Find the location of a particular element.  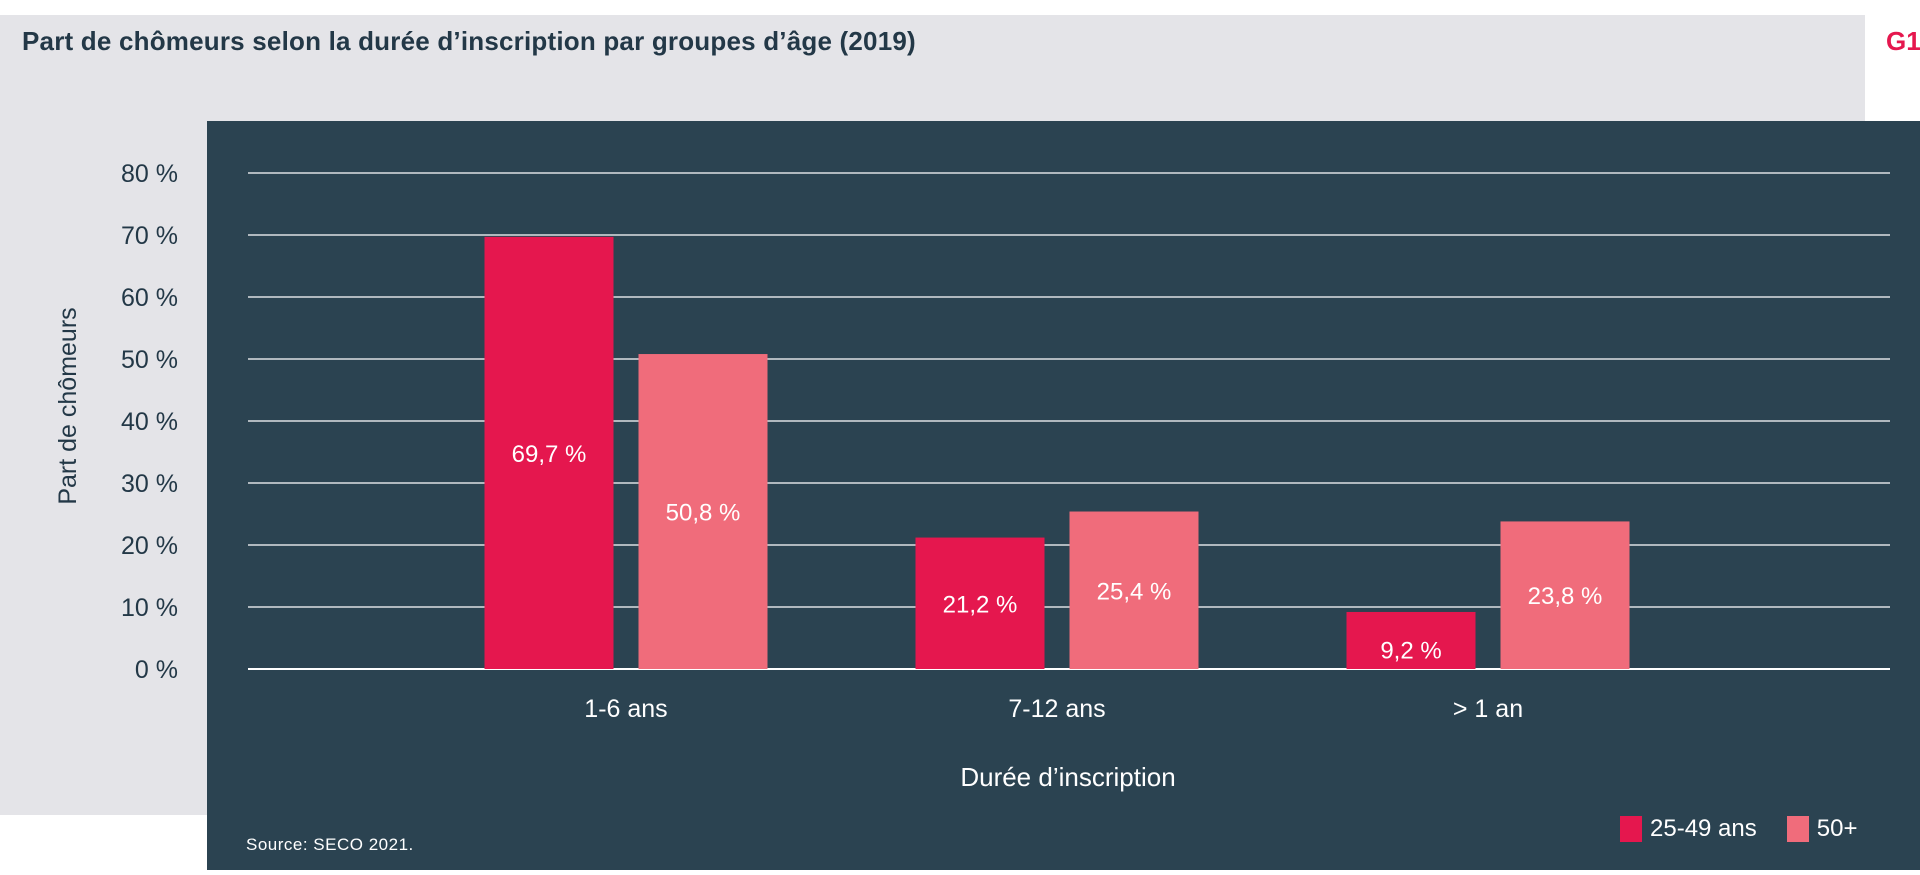

data-labels: 69,7 % 50,8 % 21,2 % 25,4 % 9,2 % 23,8 % is located at coordinates (1057, 553).